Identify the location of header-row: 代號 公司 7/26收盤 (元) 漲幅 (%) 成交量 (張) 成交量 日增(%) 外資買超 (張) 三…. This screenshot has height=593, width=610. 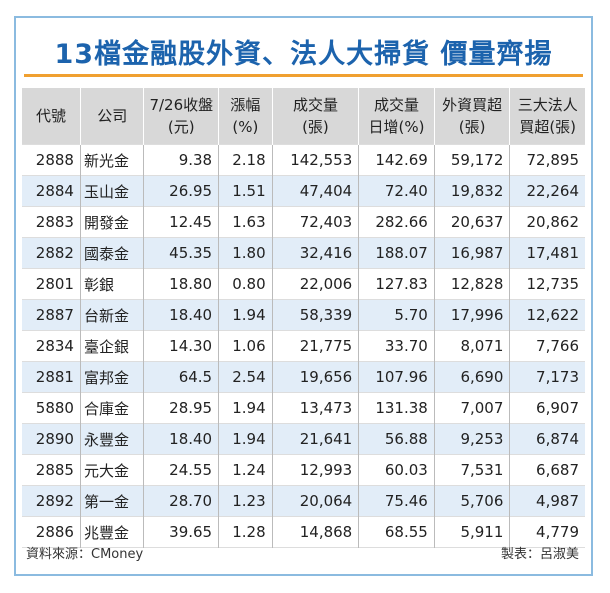
(303, 116).